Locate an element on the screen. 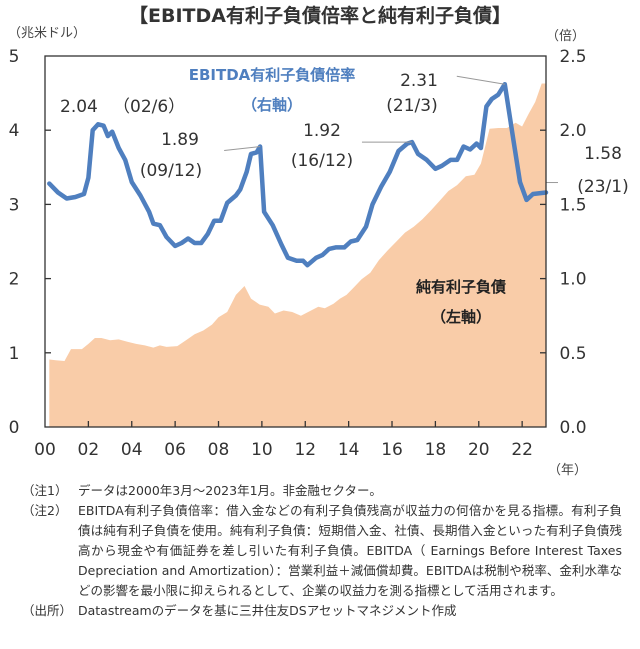 The height and width of the screenshot is (649, 640). x-tick-label: 04 is located at coordinates (132, 450).